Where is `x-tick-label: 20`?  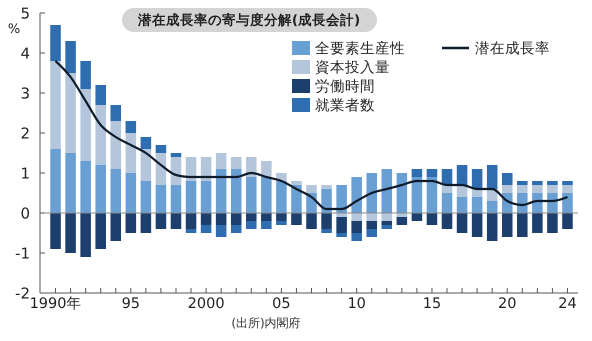
x-tick-label: 20 is located at coordinates (507, 304).